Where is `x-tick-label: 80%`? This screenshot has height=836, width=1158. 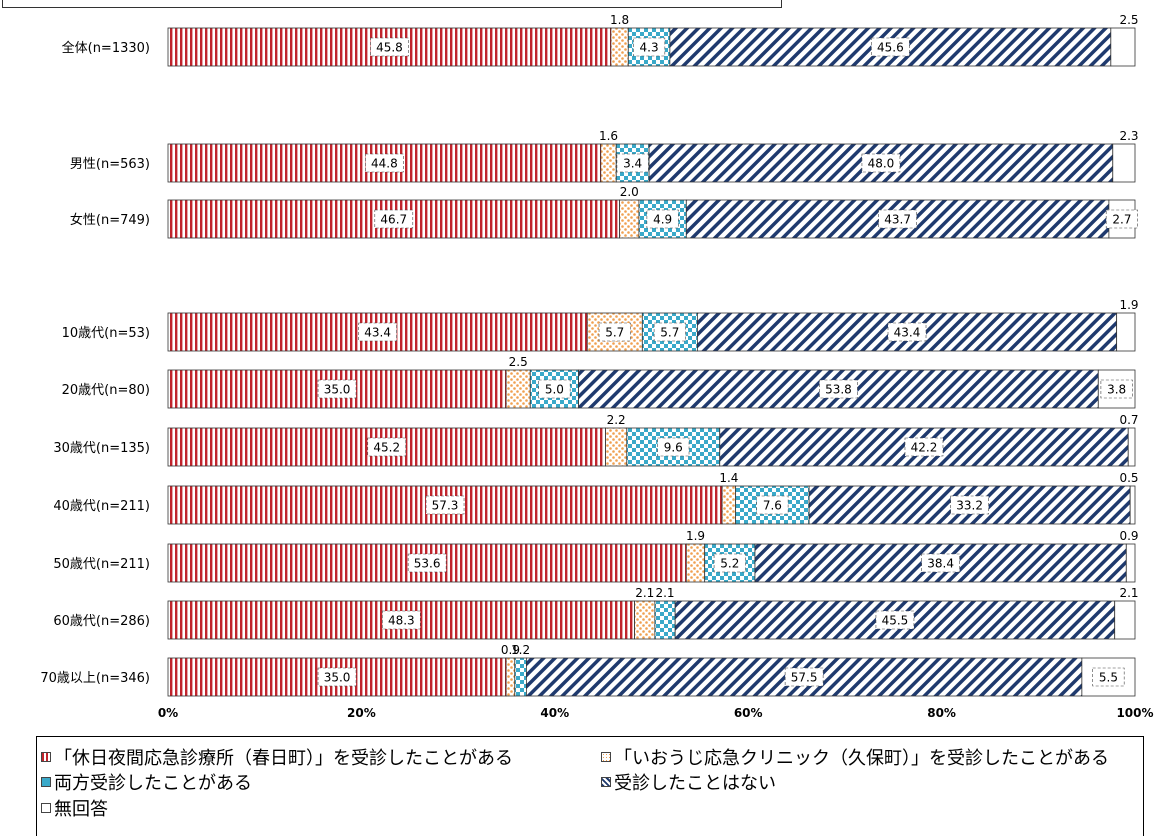
x-tick-label: 80% is located at coordinates (941, 713).